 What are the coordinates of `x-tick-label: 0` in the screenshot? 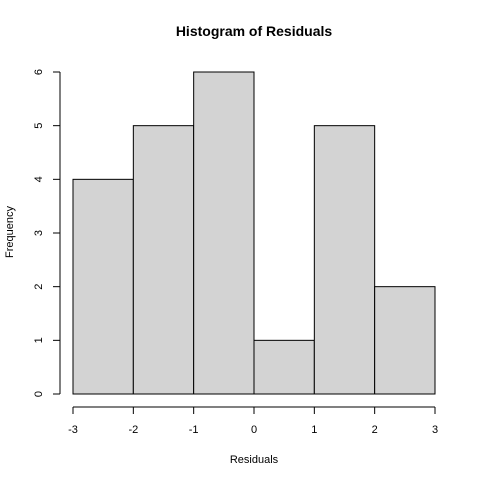 It's located at (254, 430).